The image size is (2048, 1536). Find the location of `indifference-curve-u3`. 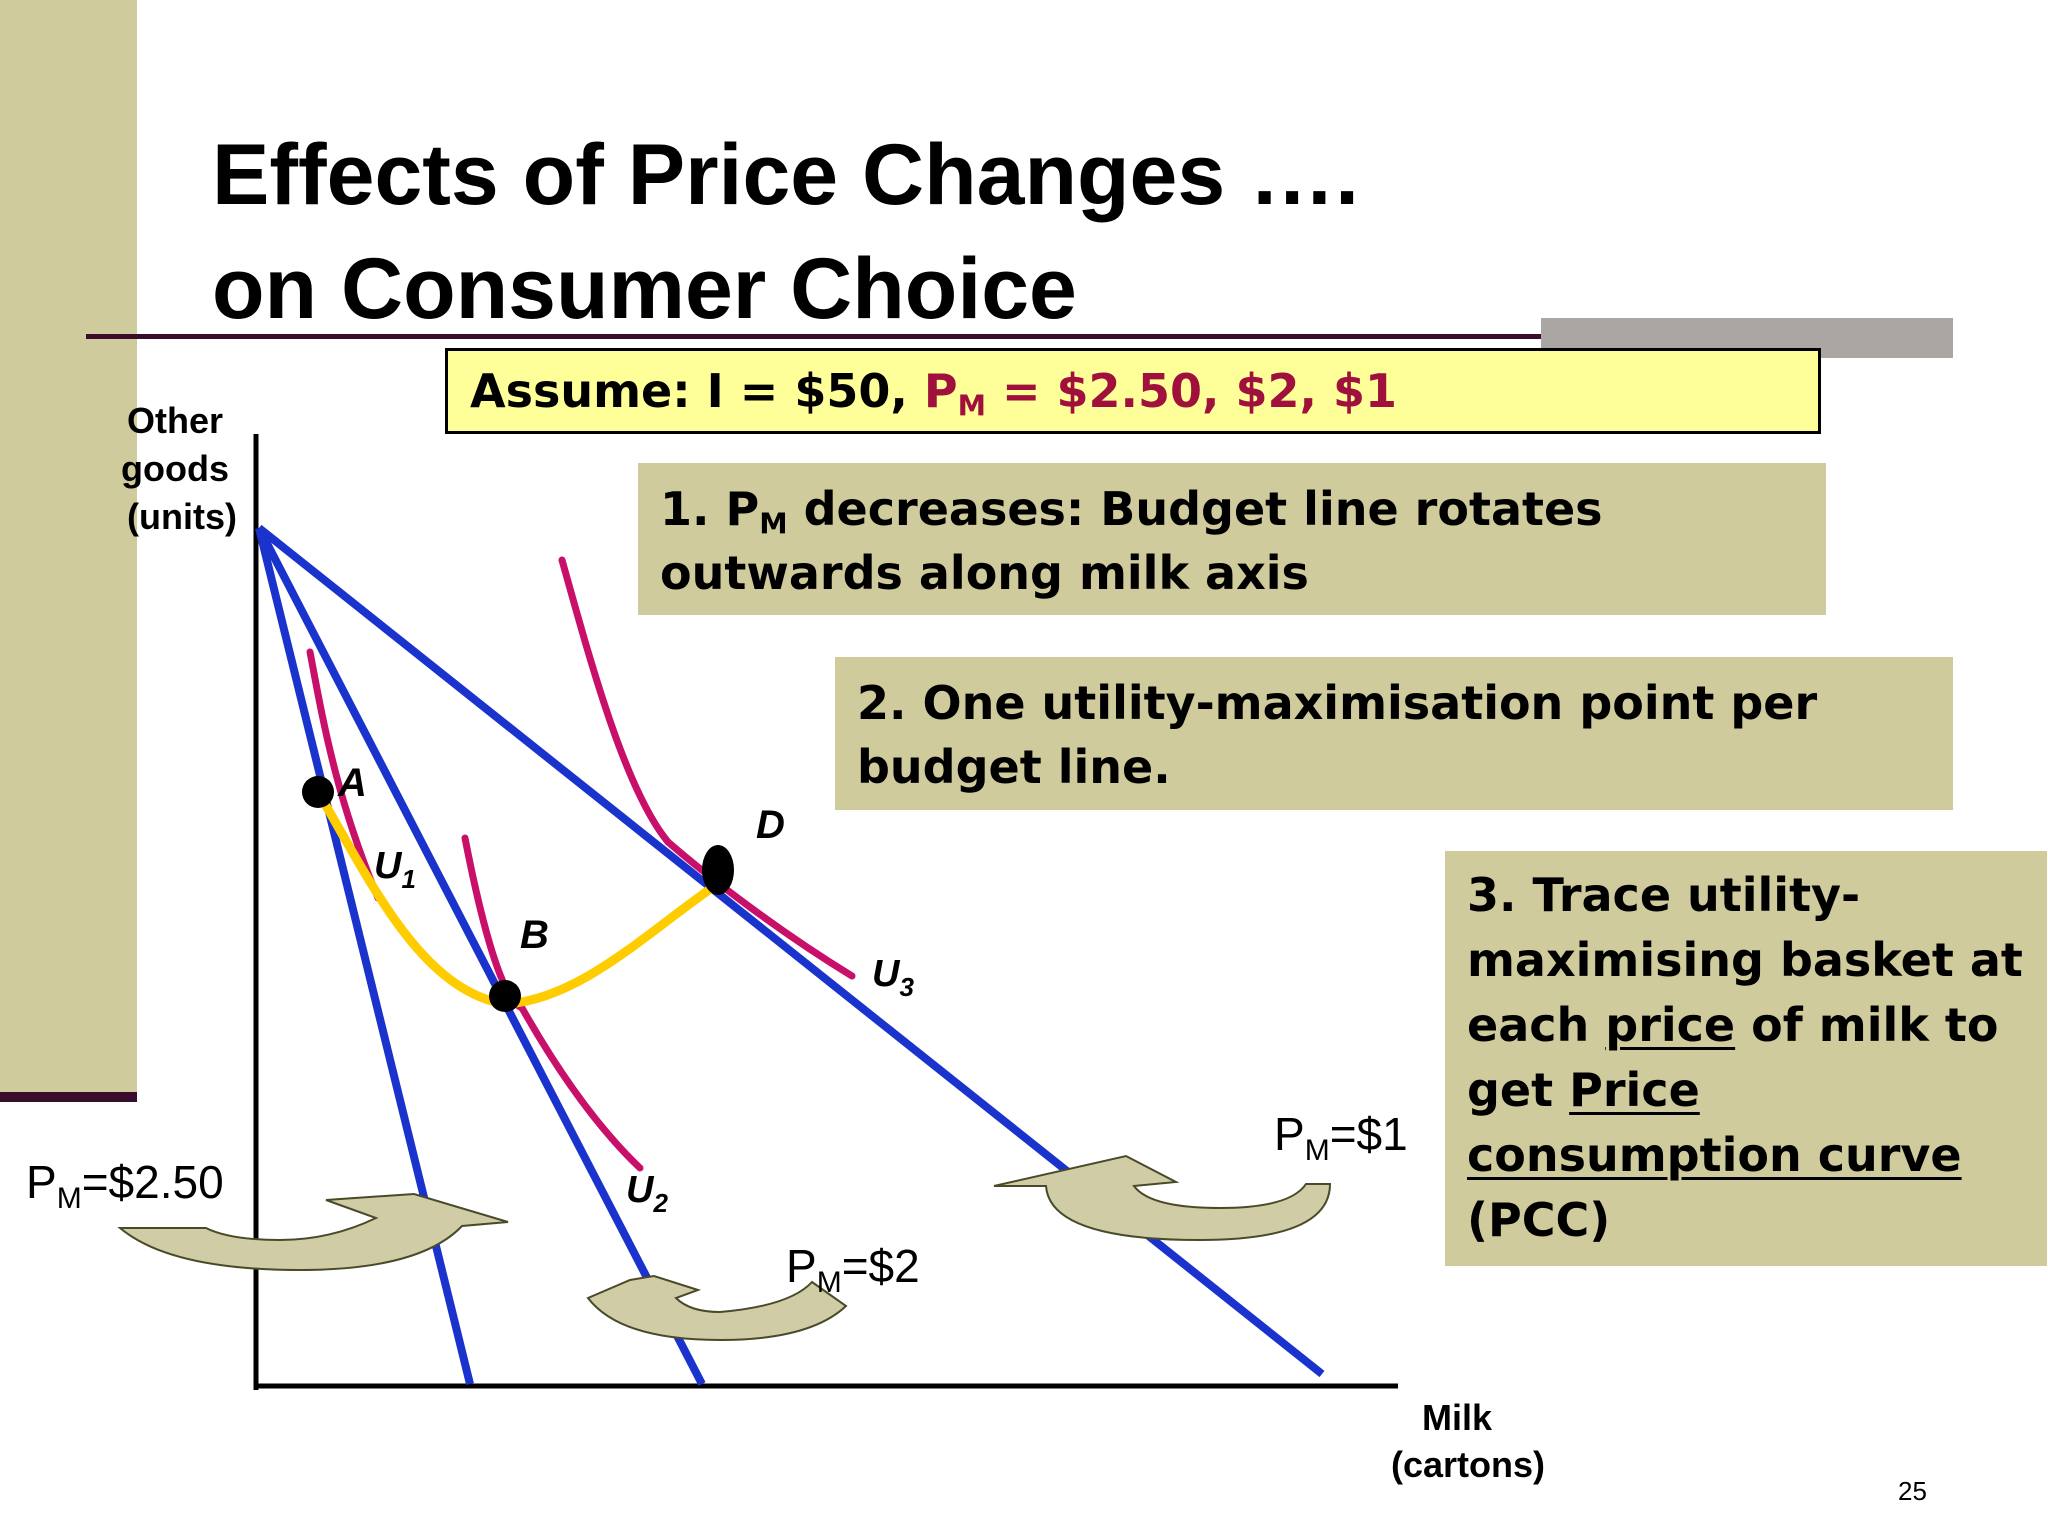

indifference-curve-u3 is located at coordinates (707, 768).